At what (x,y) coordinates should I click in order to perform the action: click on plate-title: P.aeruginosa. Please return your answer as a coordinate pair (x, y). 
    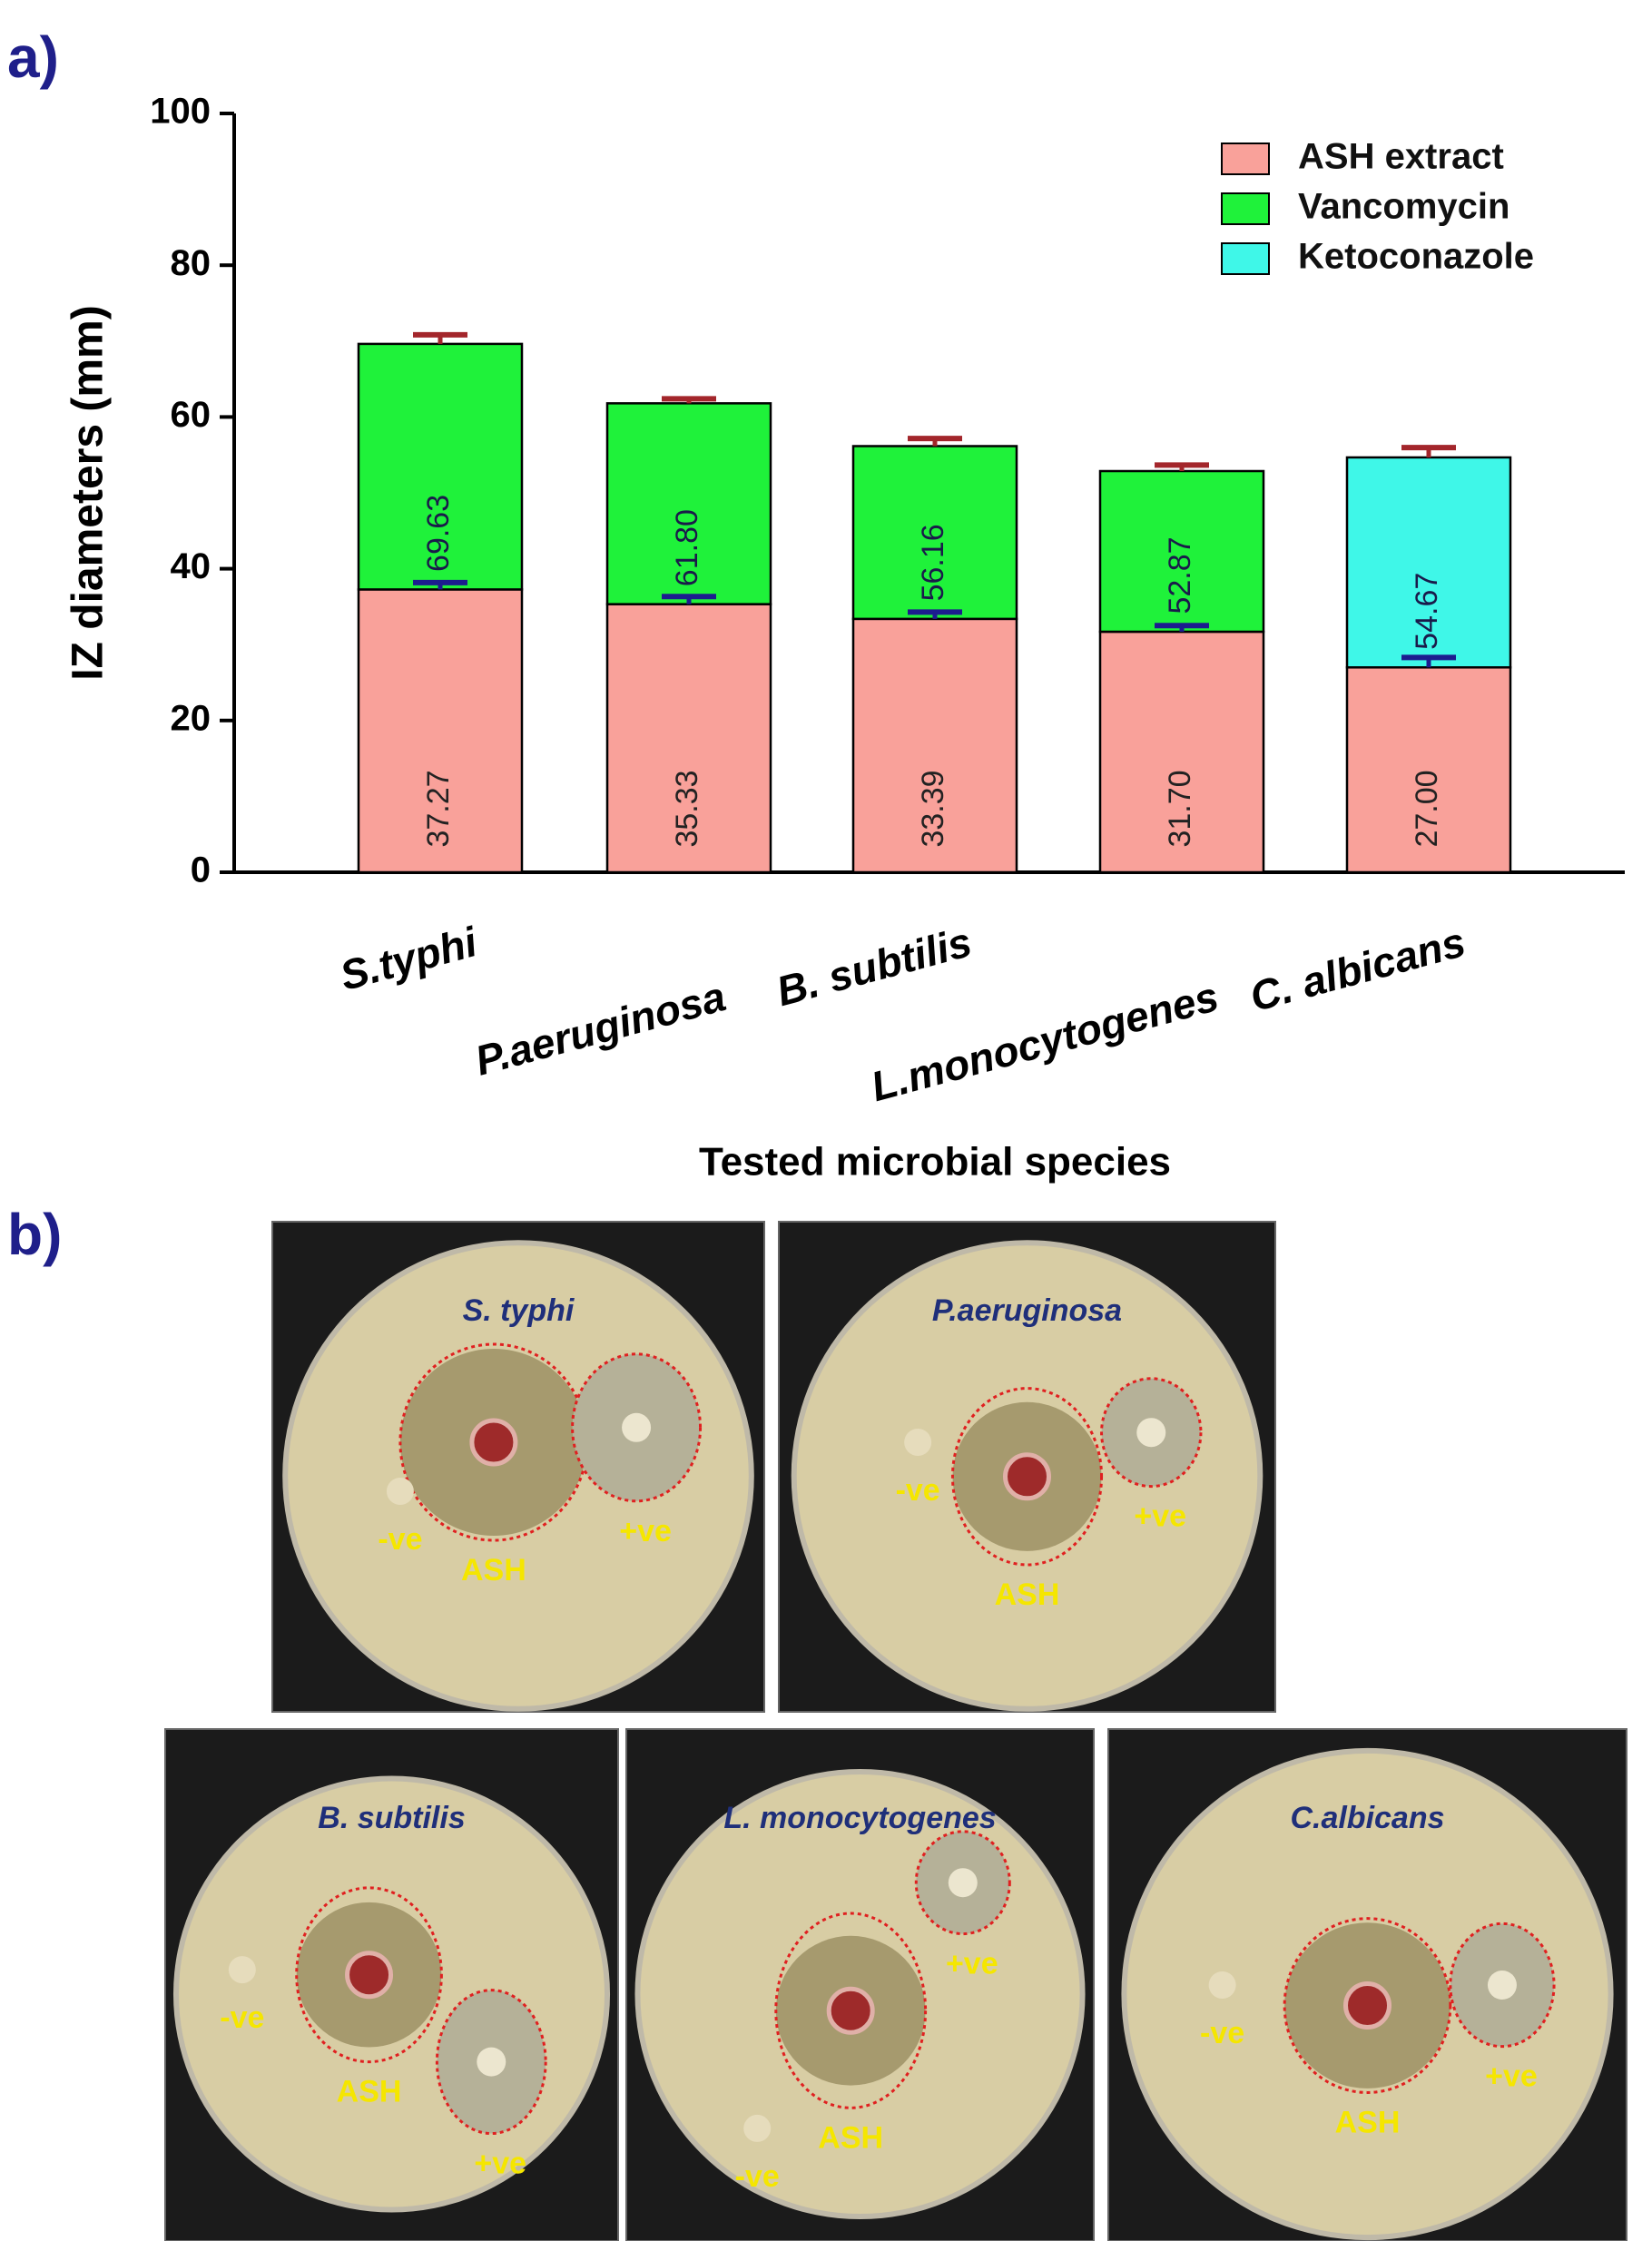
    Looking at the image, I should click on (1027, 1310).